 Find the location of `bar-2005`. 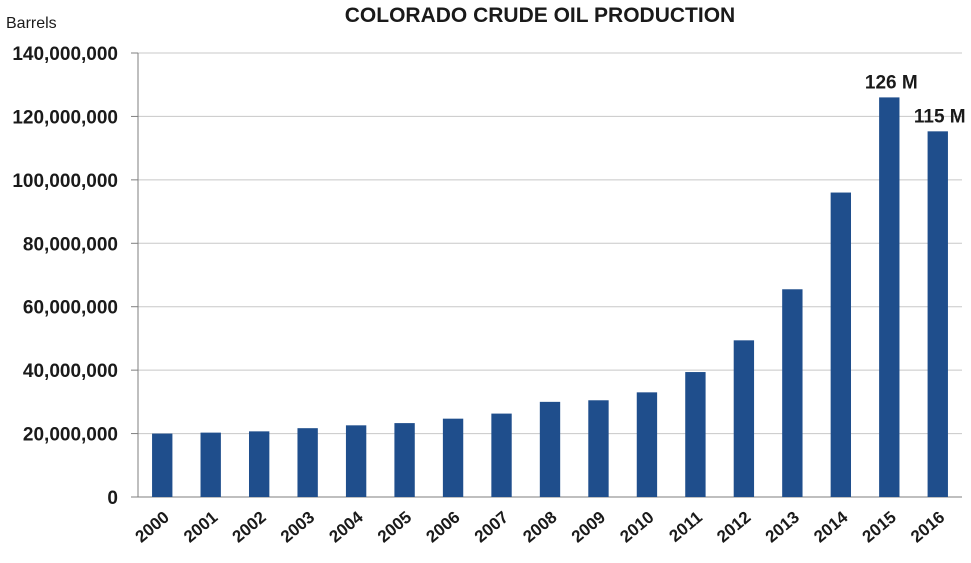

bar-2005 is located at coordinates (404, 460).